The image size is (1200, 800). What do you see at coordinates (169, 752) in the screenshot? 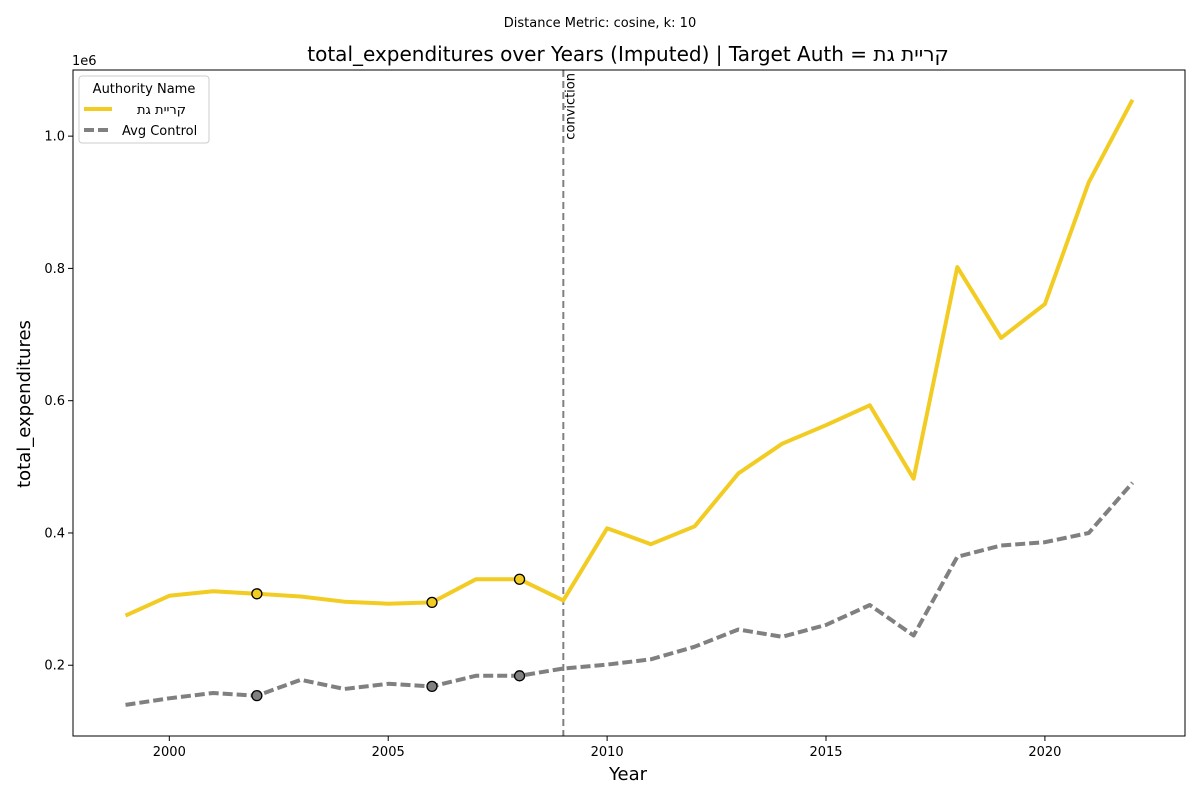
I see `x-tick-label: 2000` at bounding box center [169, 752].